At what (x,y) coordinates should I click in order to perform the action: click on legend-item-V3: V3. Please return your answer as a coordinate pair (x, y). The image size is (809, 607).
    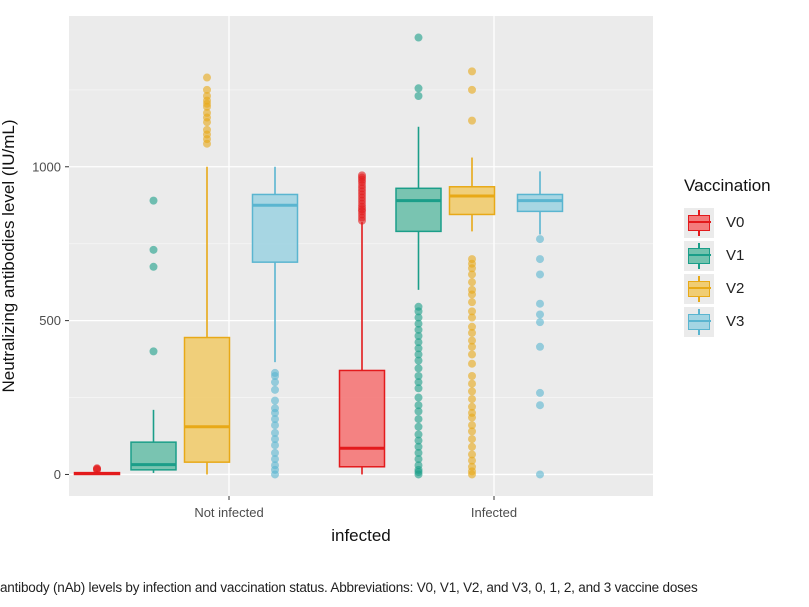
    Looking at the image, I should click on (727, 321).